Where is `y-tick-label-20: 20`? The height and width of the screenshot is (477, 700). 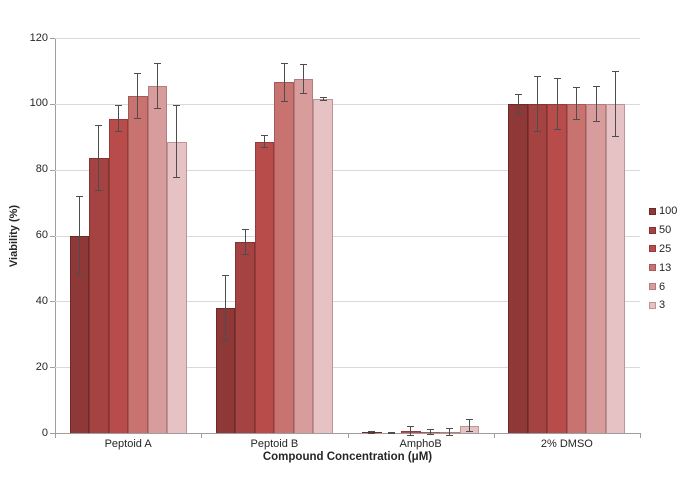
y-tick-label-20: 20 is located at coordinates (41, 366).